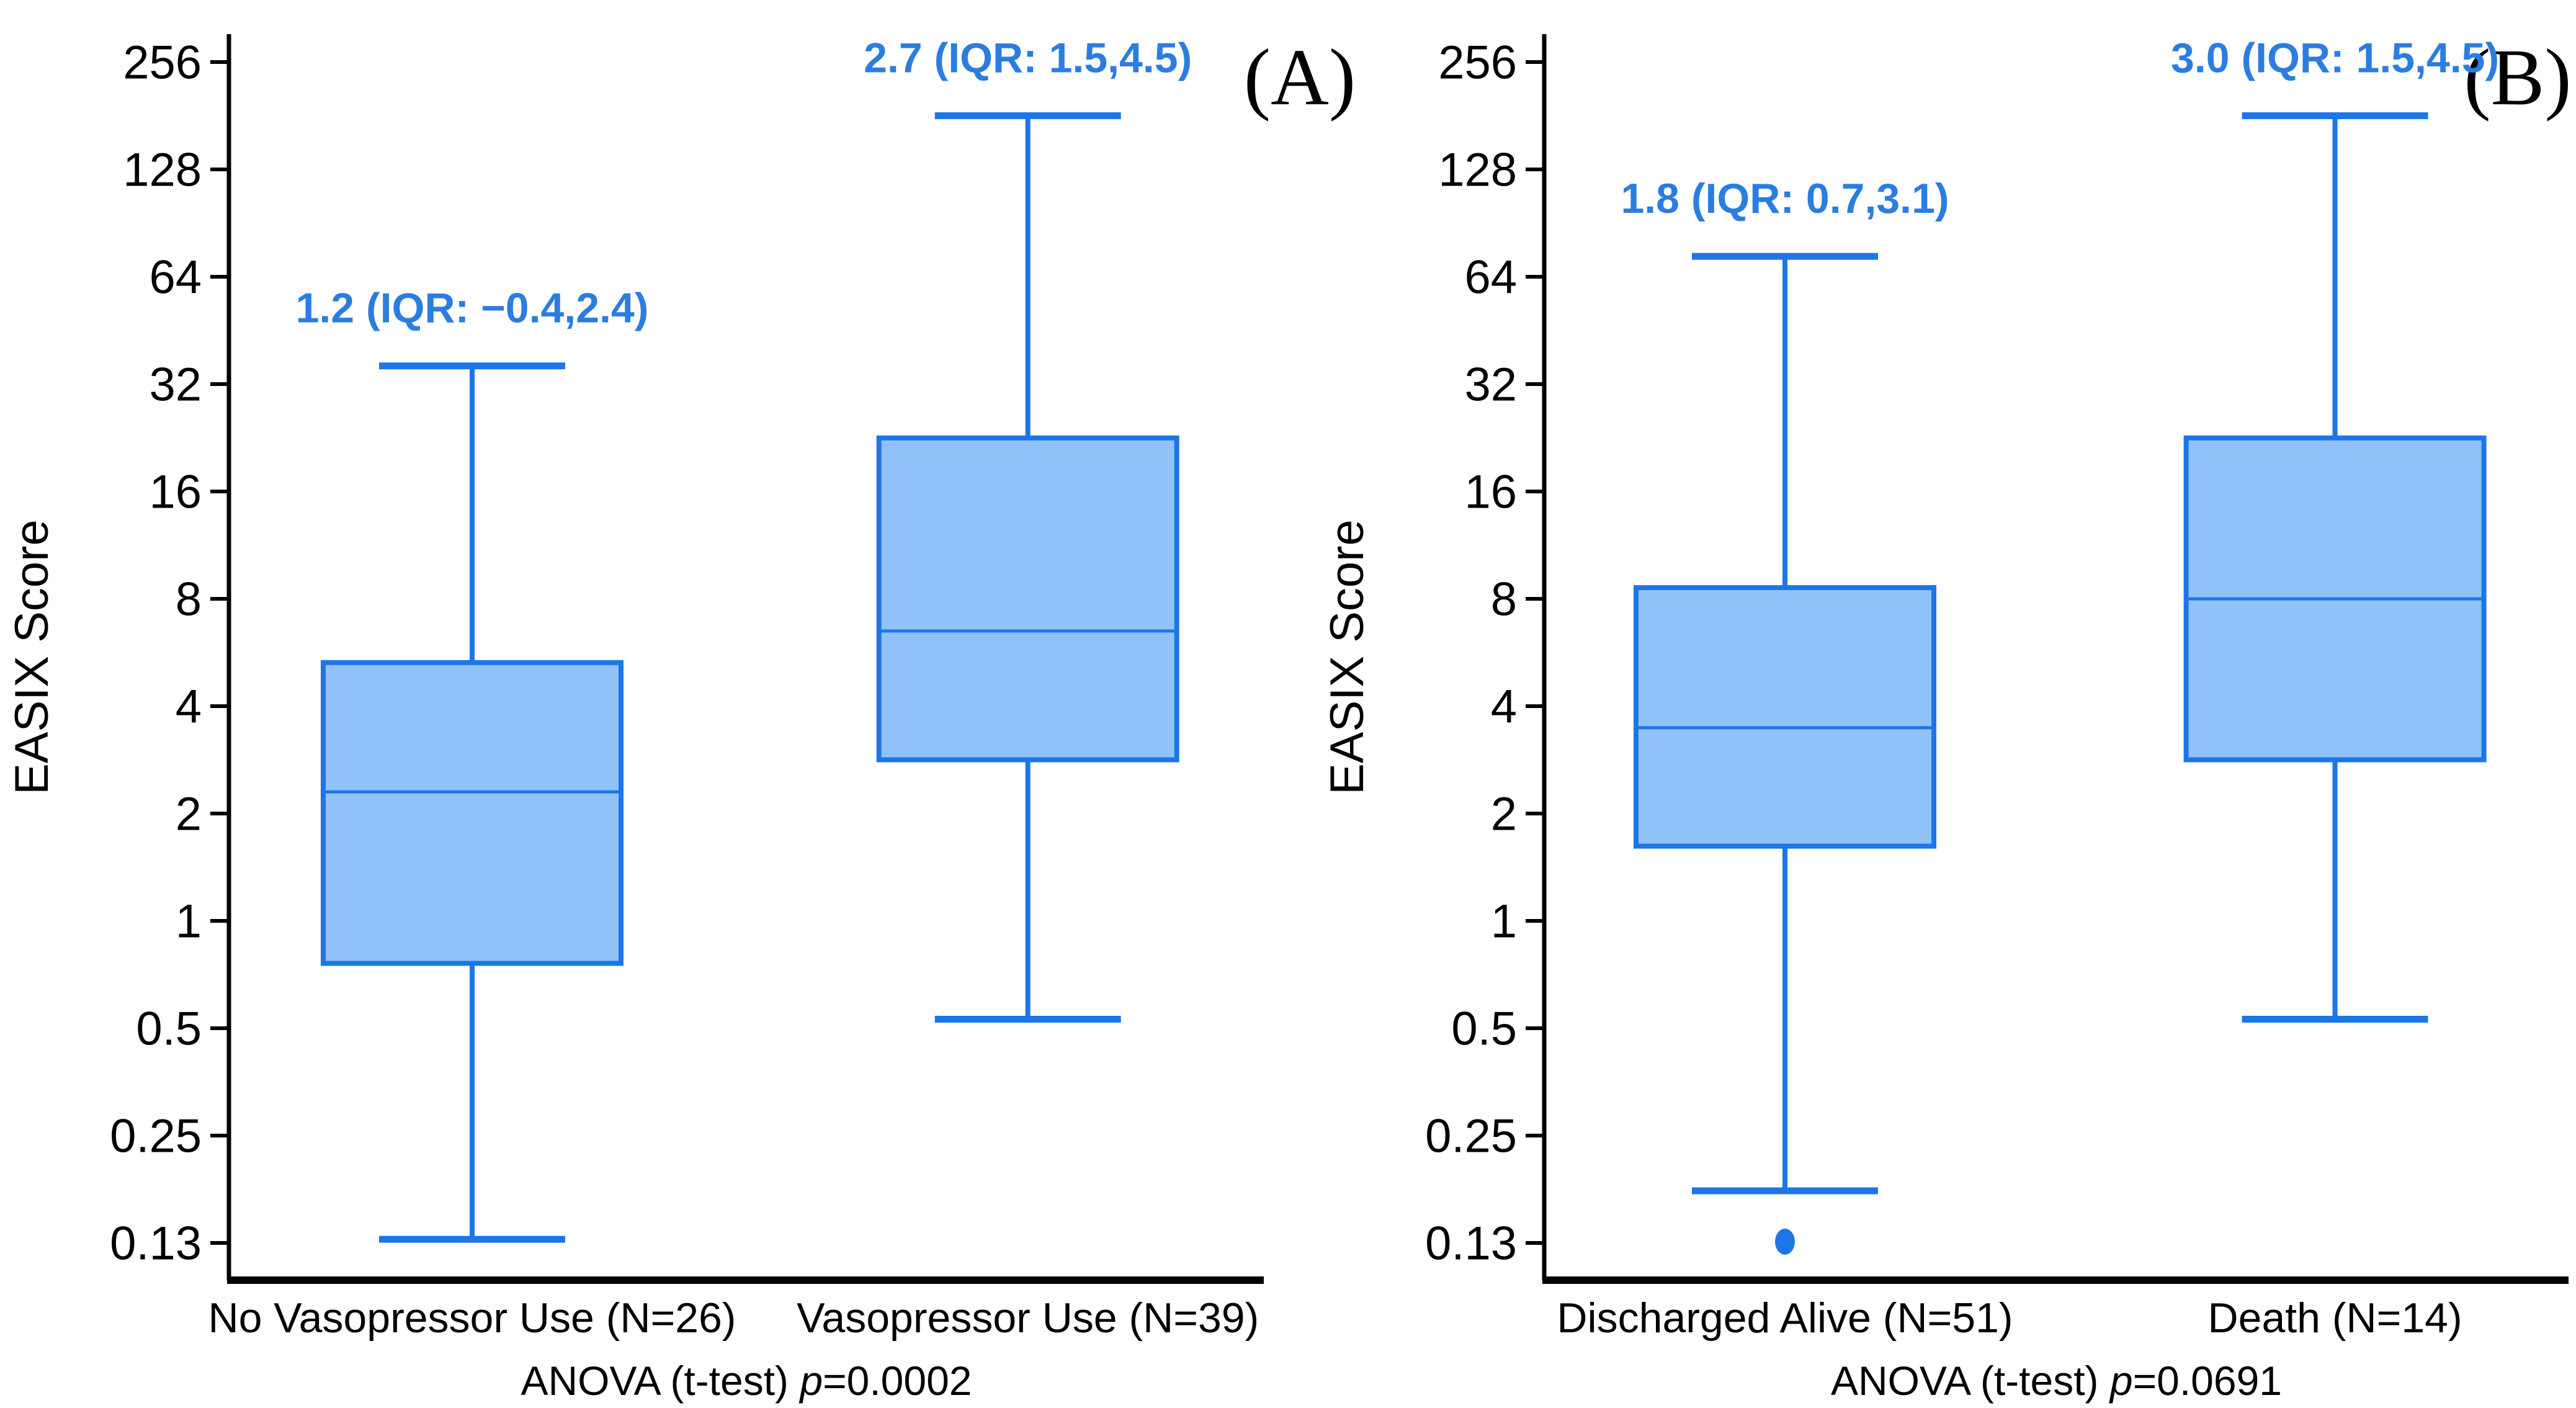 This screenshot has height=1408, width=2576. What do you see at coordinates (746, 1381) in the screenshot?
I see `anova-footer: ANOVA (t-test) p=0.0002` at bounding box center [746, 1381].